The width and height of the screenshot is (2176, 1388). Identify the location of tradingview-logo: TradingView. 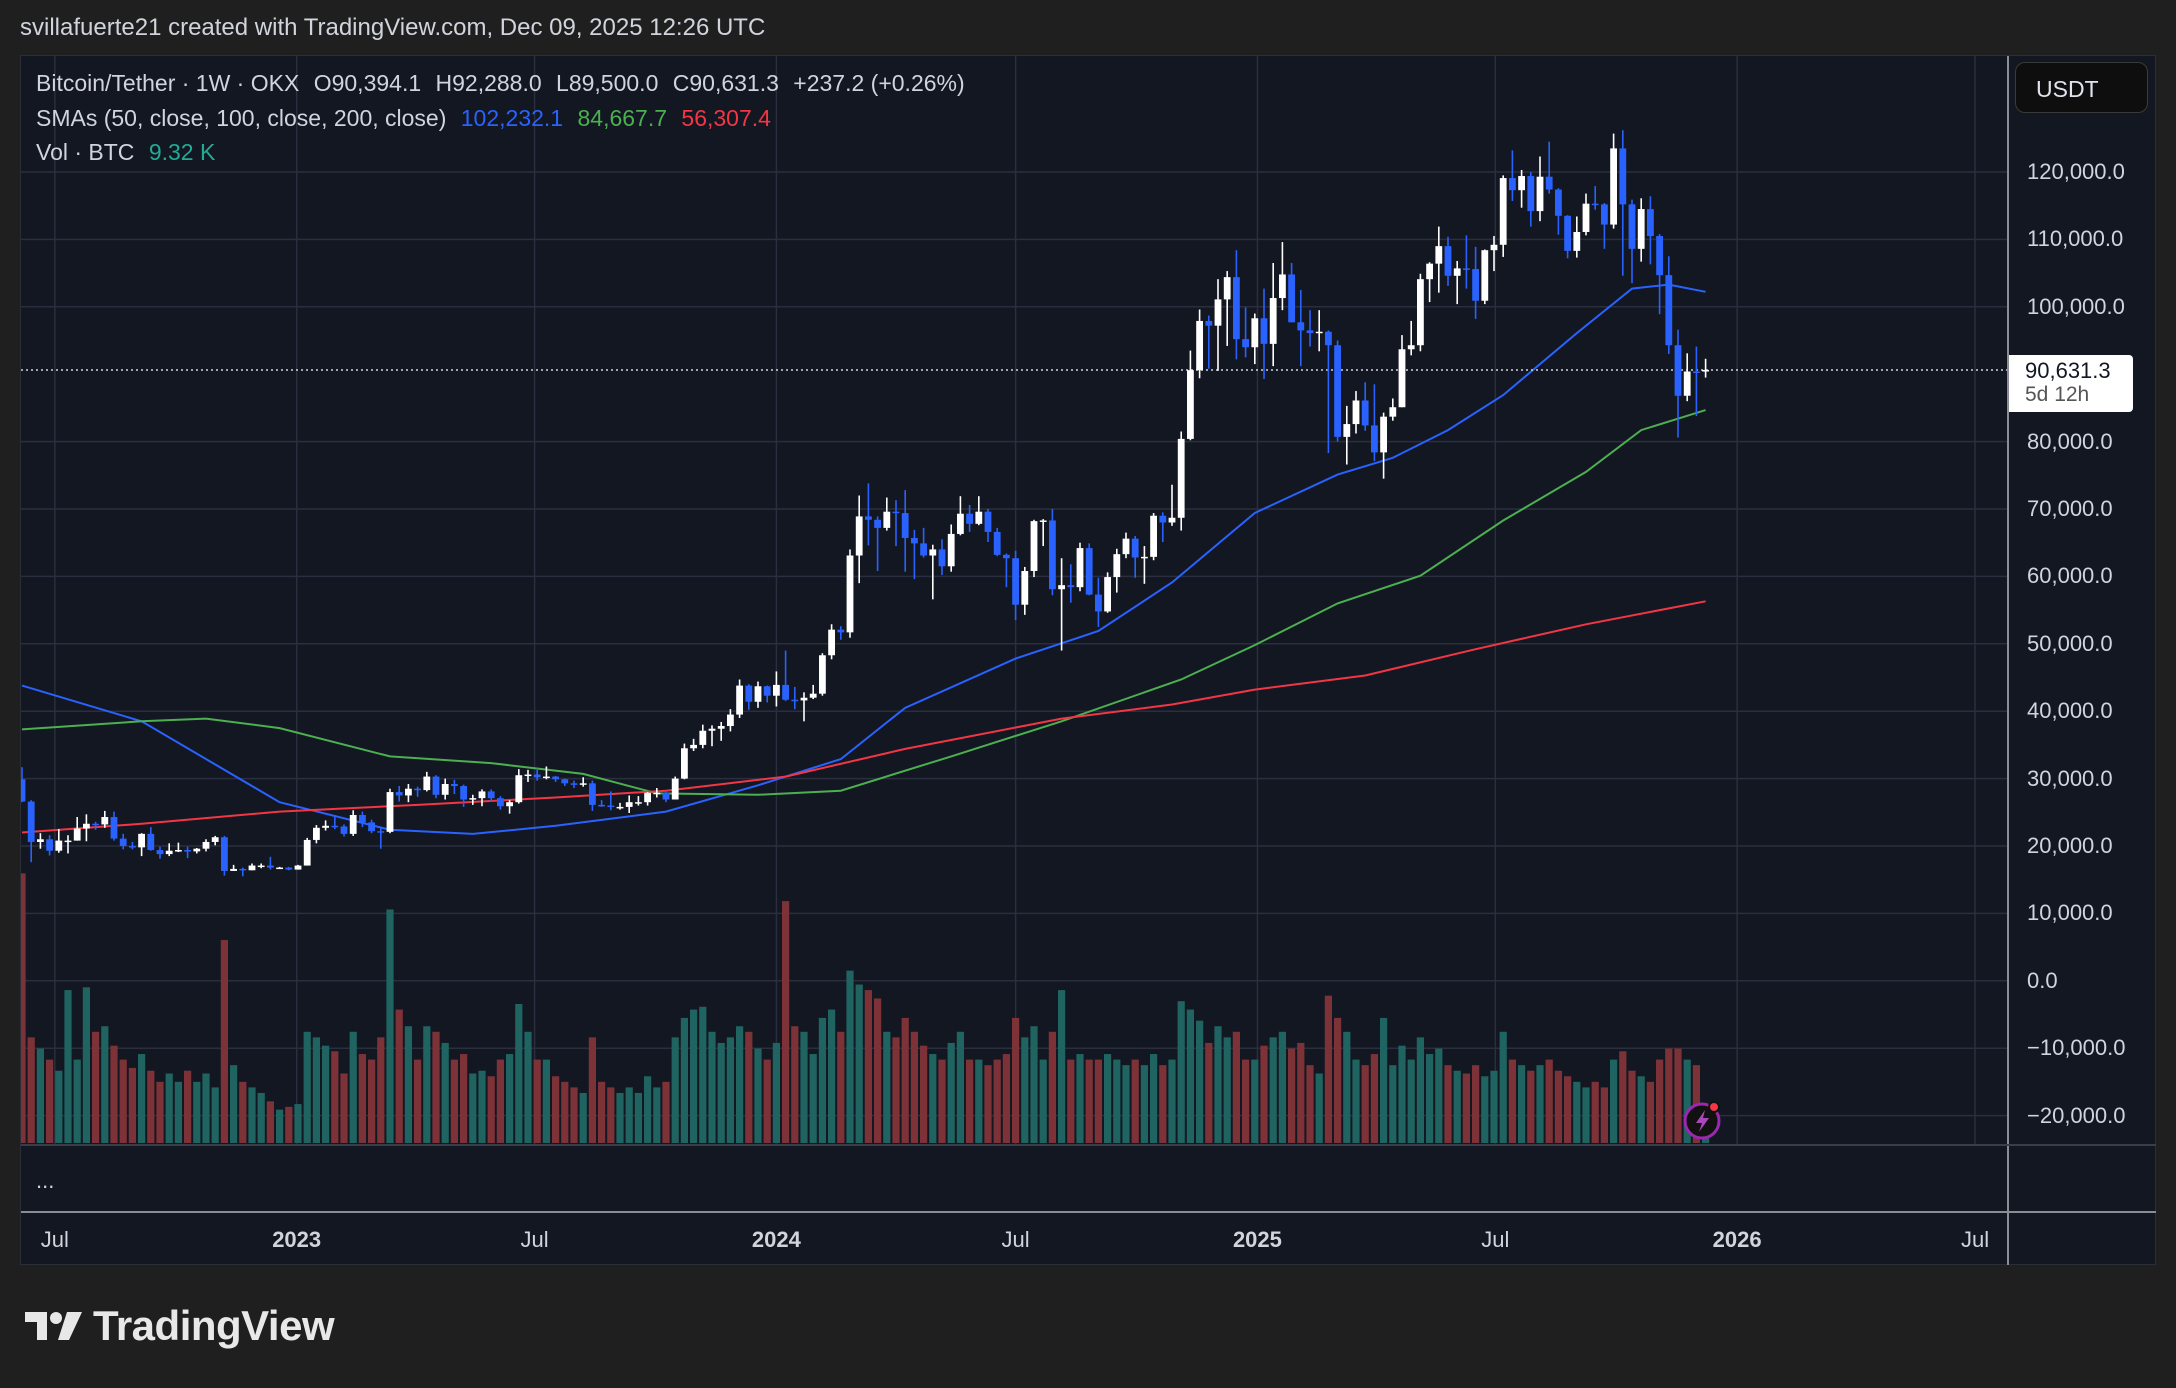
(180, 1326).